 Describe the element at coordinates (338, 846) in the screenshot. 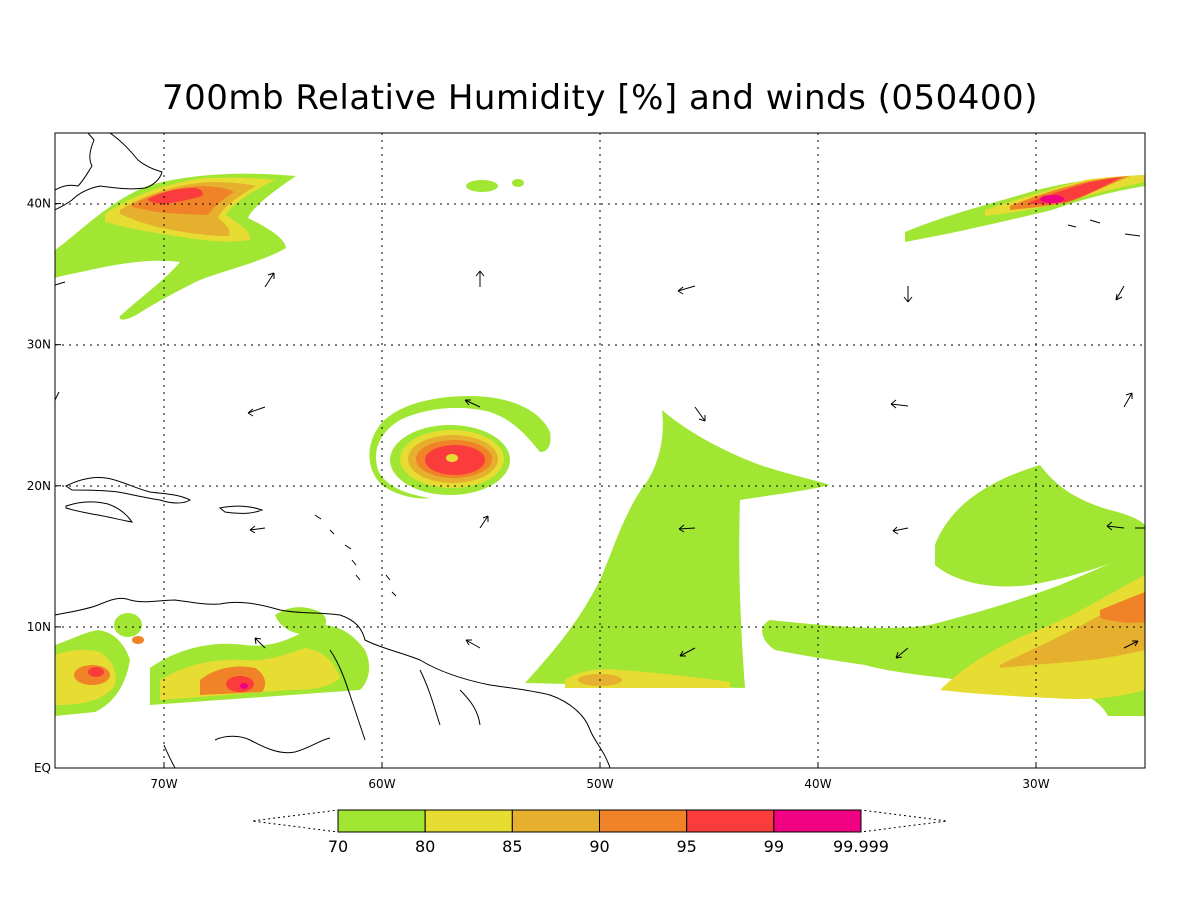

I see `colorbar-level-label: 70` at that location.